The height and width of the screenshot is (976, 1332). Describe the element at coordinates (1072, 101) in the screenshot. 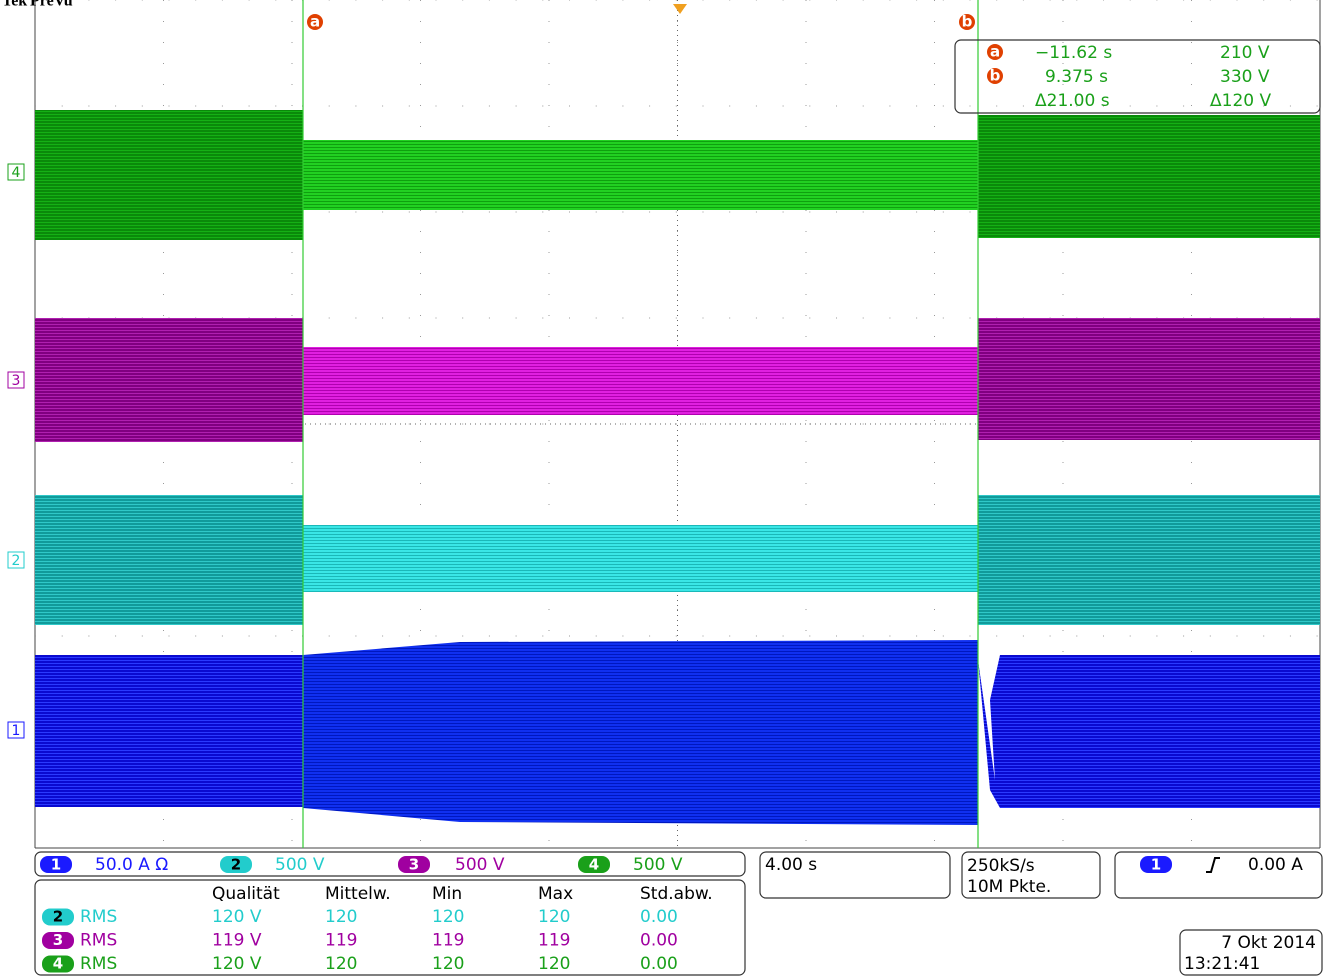

I see `cursor-delta-time: Δ21.00 s` at that location.